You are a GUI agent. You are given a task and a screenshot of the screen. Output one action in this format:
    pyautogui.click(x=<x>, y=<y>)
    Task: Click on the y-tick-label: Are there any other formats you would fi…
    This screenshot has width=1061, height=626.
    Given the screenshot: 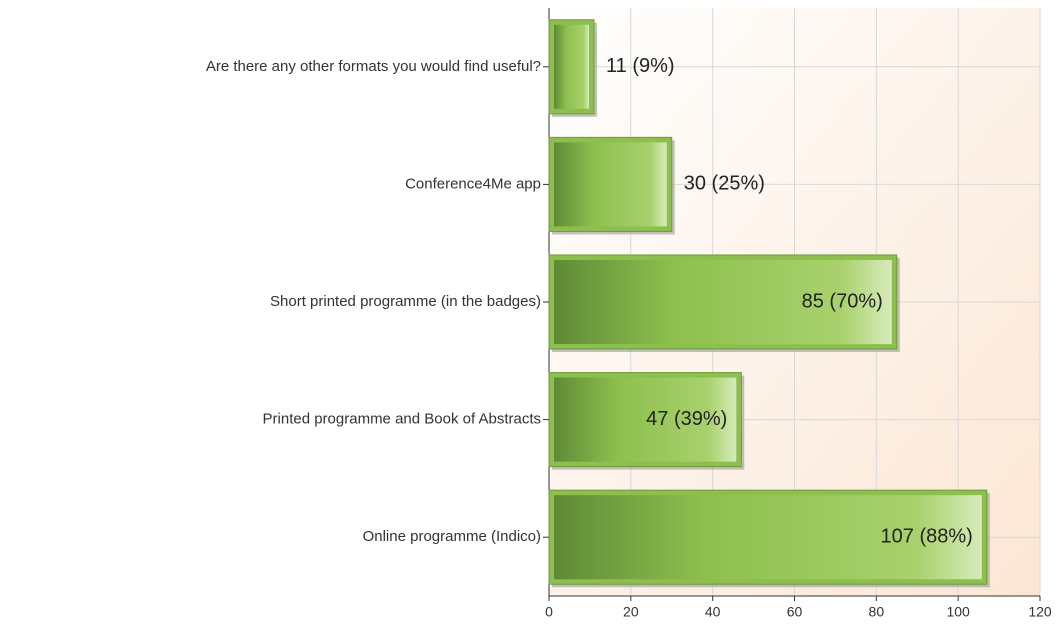 What is the action you would take?
    pyautogui.click(x=373, y=66)
    